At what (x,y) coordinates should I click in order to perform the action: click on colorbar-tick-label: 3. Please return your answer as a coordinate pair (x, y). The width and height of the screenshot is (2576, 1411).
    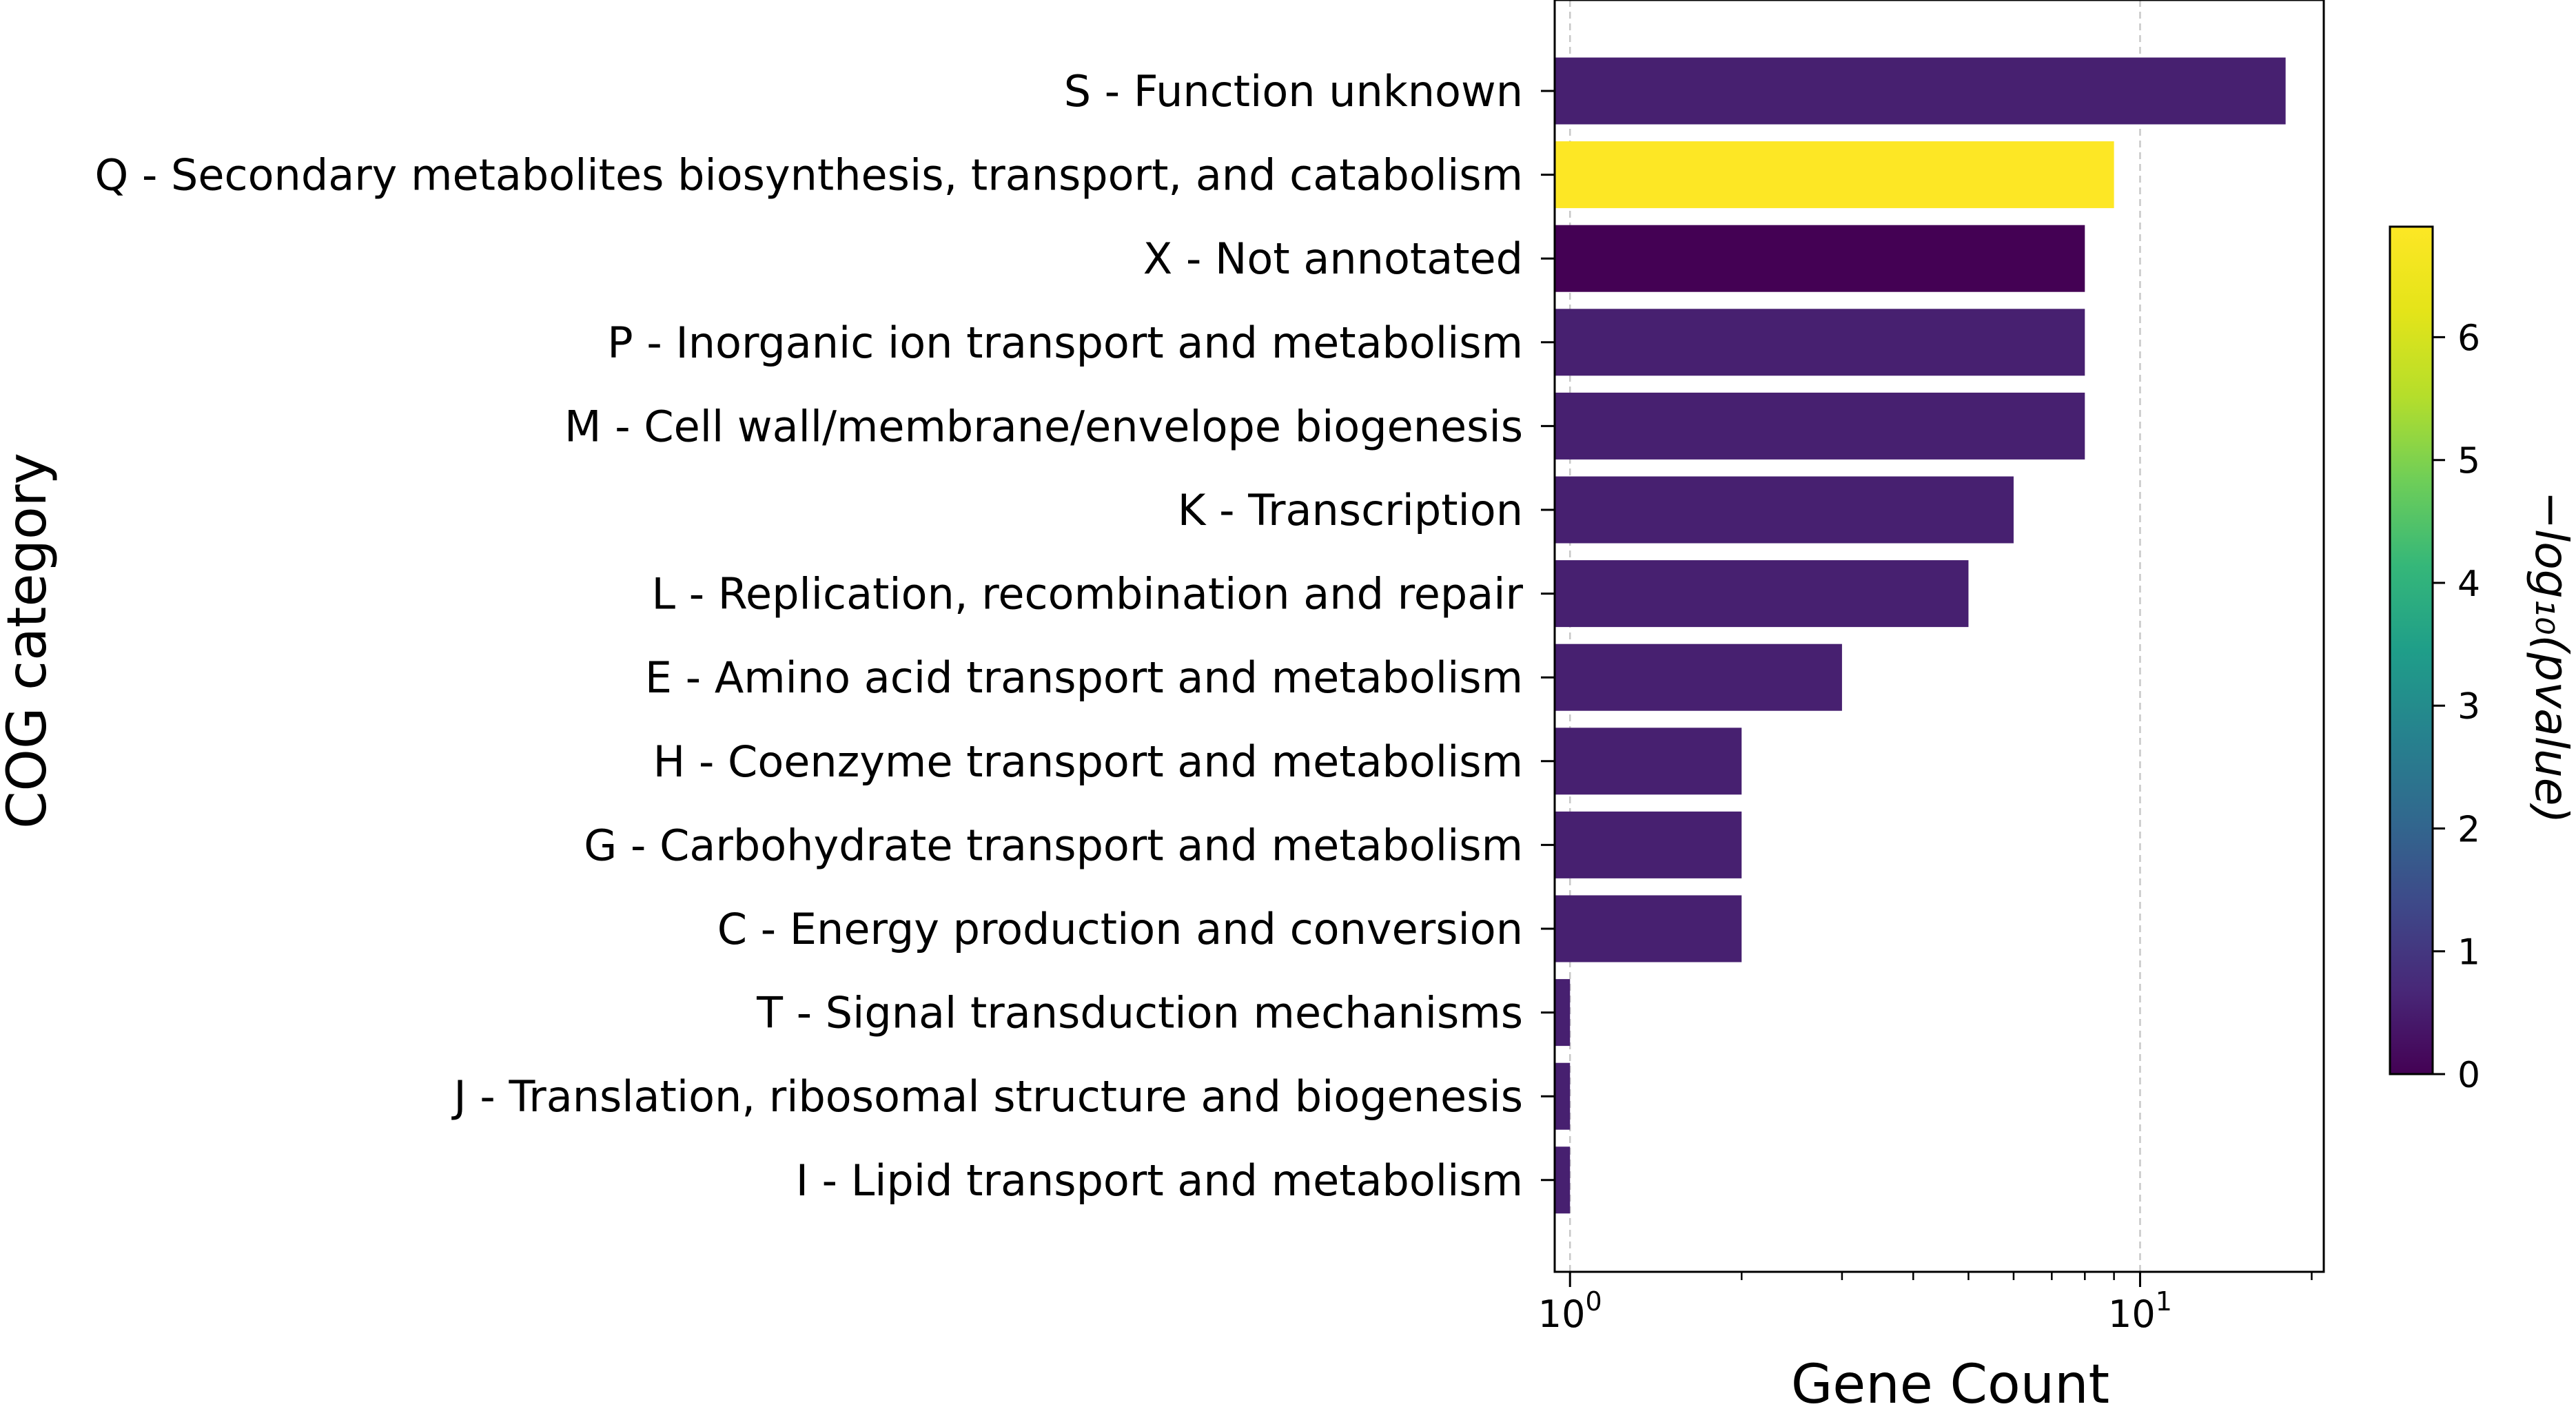
    Looking at the image, I should click on (2468, 707).